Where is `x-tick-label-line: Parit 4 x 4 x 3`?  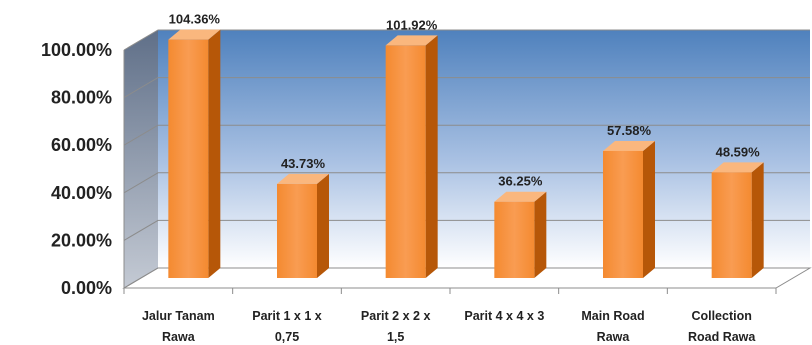 x-tick-label-line: Parit 4 x 4 x 3 is located at coordinates (504, 316).